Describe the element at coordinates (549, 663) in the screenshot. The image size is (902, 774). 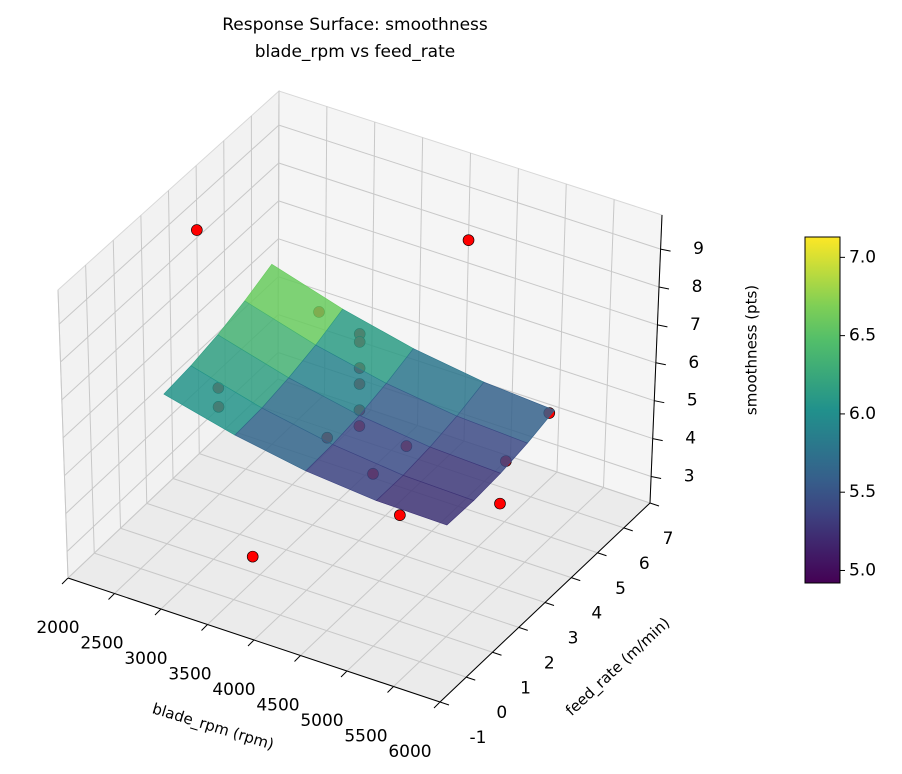
I see `y-tick-label: 2` at that location.